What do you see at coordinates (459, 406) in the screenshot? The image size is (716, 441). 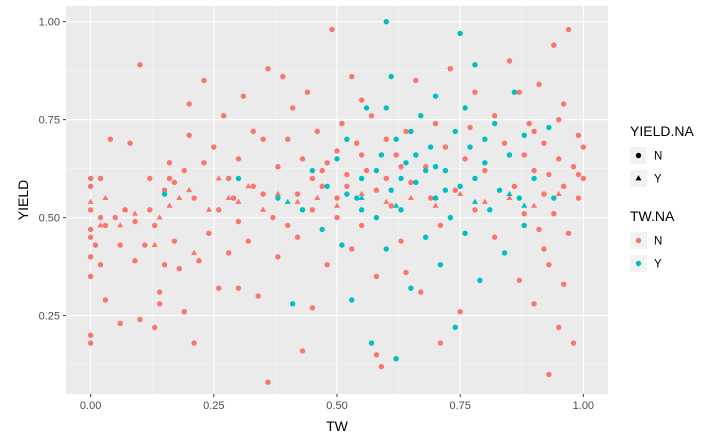 I see `x-tick-label: 0.75` at bounding box center [459, 406].